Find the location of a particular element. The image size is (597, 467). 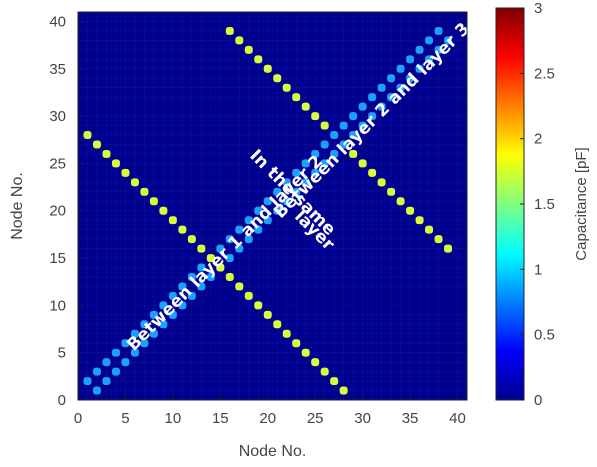

x-tick-label: 5 is located at coordinates (125, 418).